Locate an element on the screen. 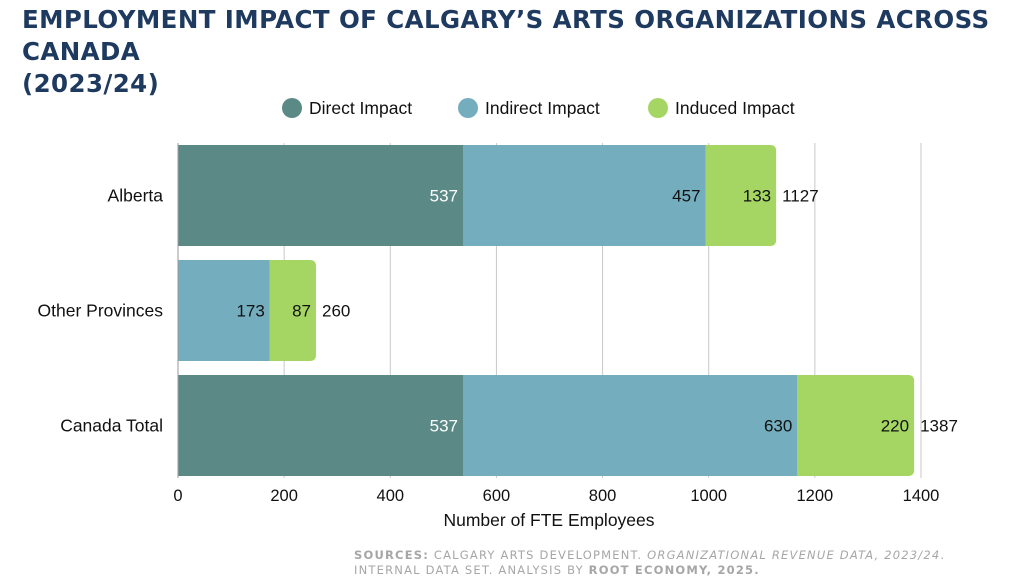 The image size is (1024, 584). bar-data-label: 173 is located at coordinates (250, 311).